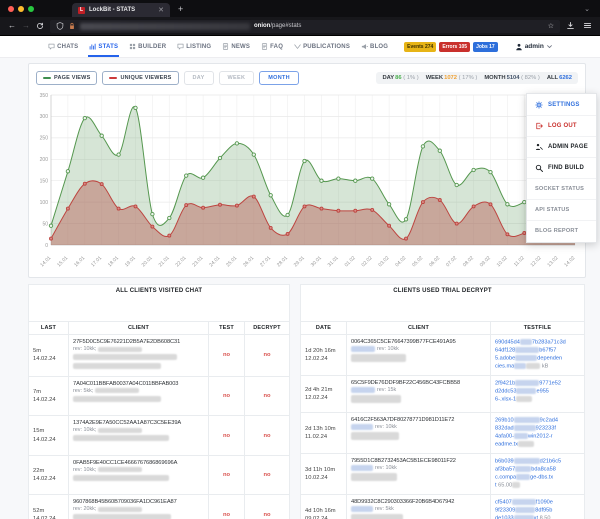 This screenshot has width=600, height=519. I want to click on dropdown-item-socket-status: SOCKET STATUS, so click(561, 189).